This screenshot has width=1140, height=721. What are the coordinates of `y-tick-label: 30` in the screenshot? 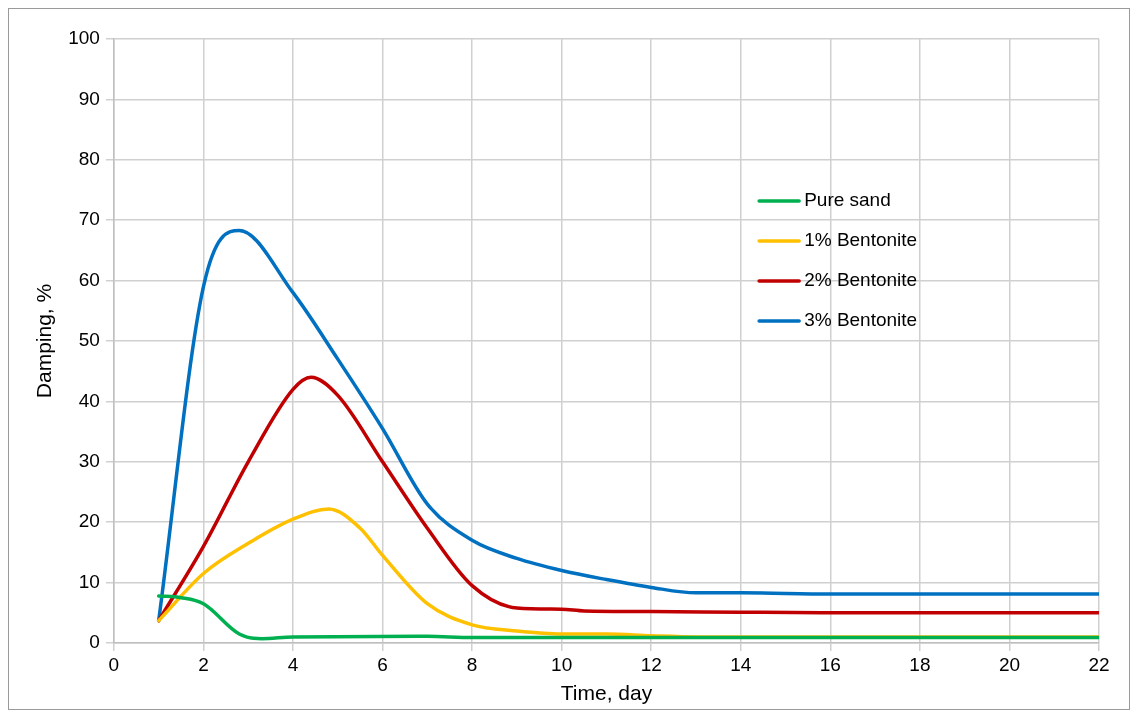 It's located at (89, 461).